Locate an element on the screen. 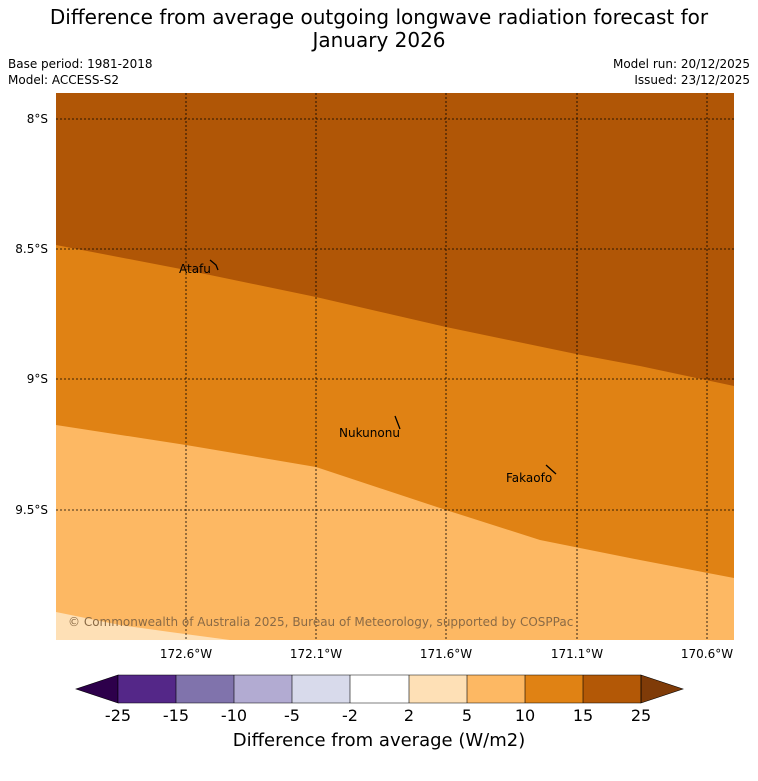  colorbar-extend-high is located at coordinates (662, 689).